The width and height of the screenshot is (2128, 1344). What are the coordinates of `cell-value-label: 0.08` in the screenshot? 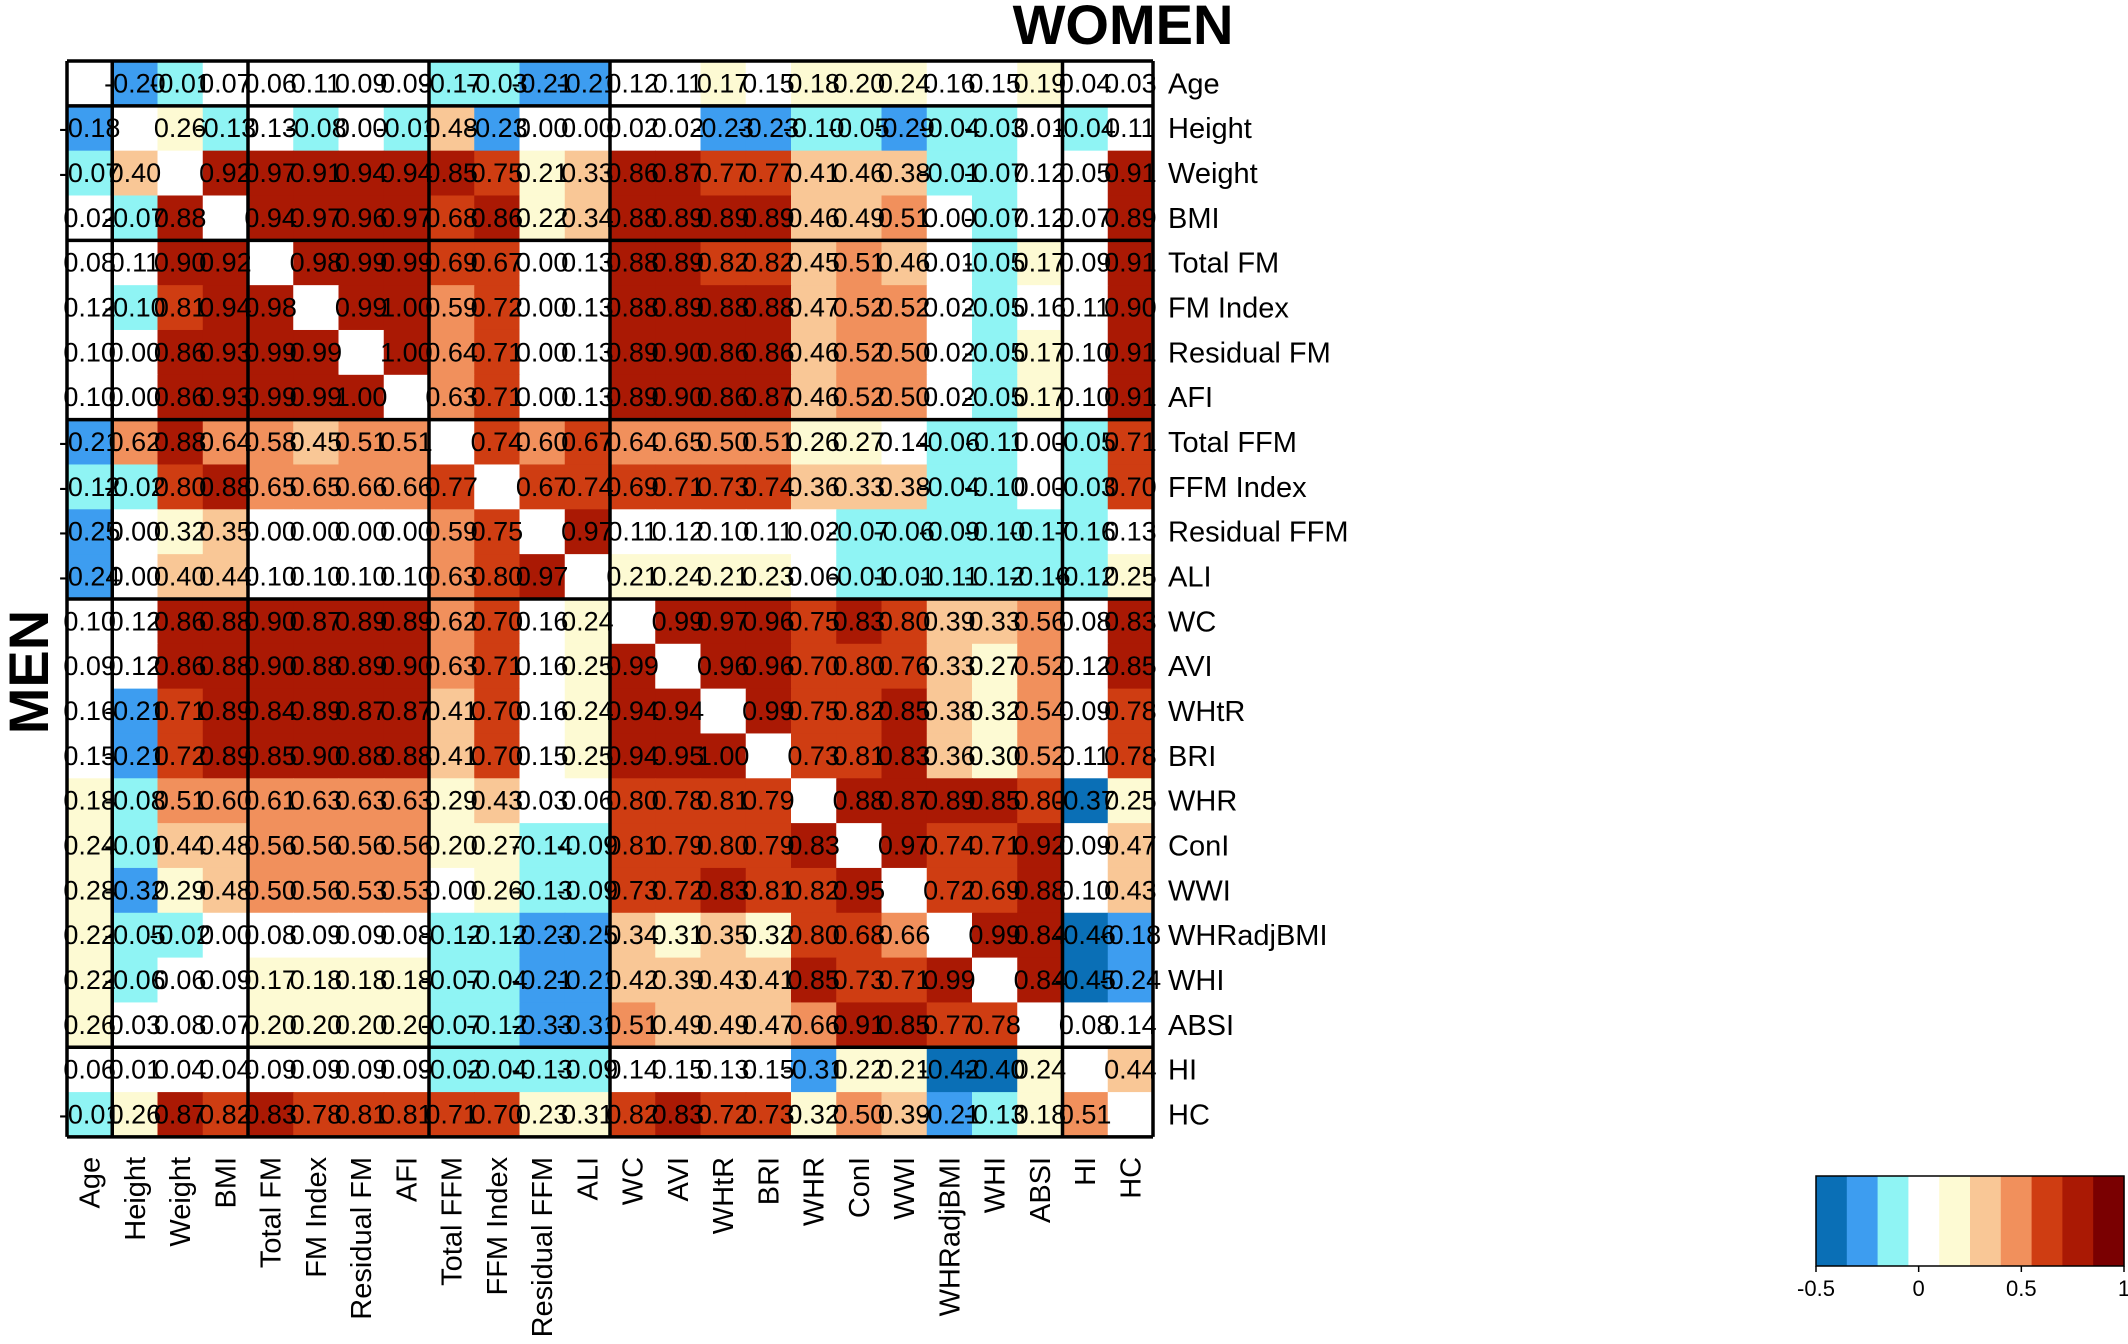 It's located at (1085, 621).